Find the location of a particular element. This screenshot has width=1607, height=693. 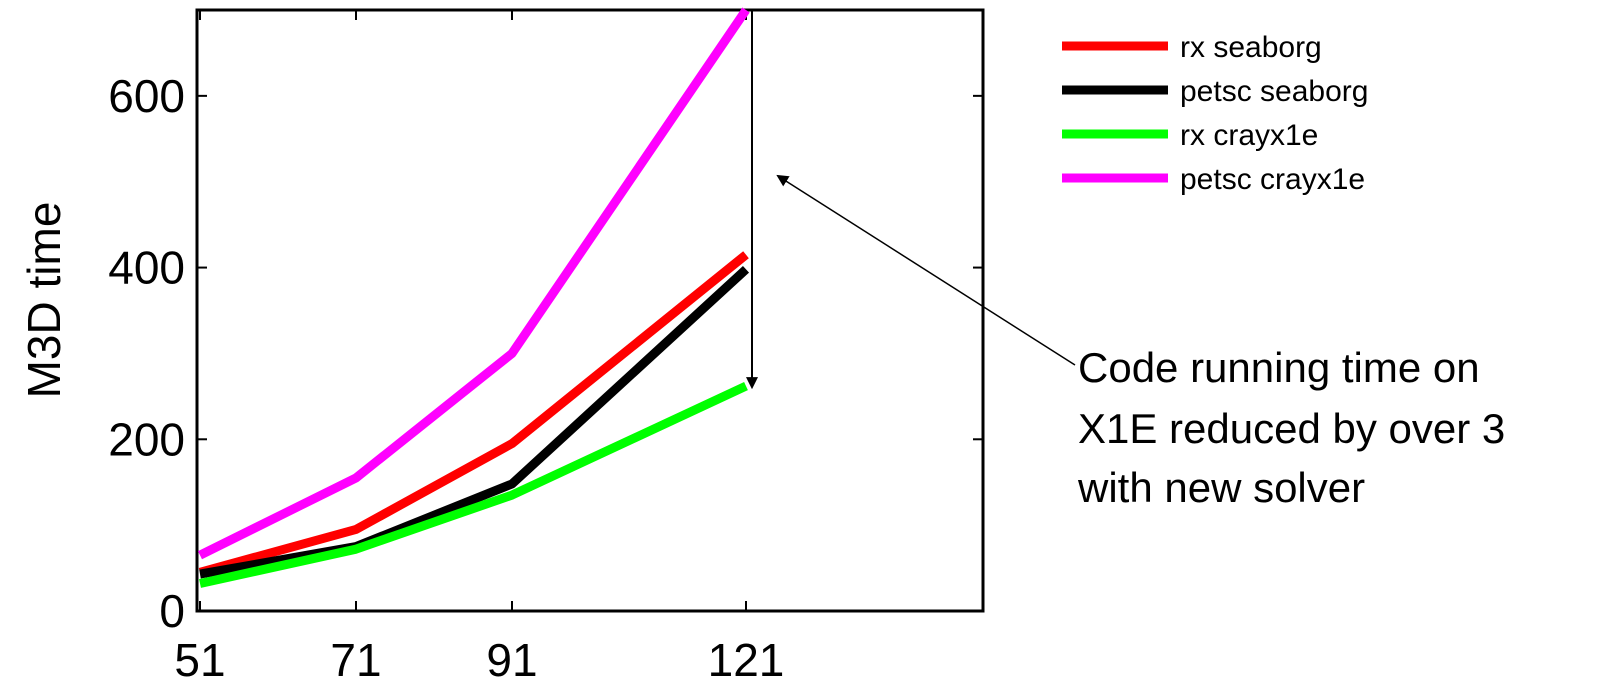

x-tick-label: 121 is located at coordinates (746, 660).